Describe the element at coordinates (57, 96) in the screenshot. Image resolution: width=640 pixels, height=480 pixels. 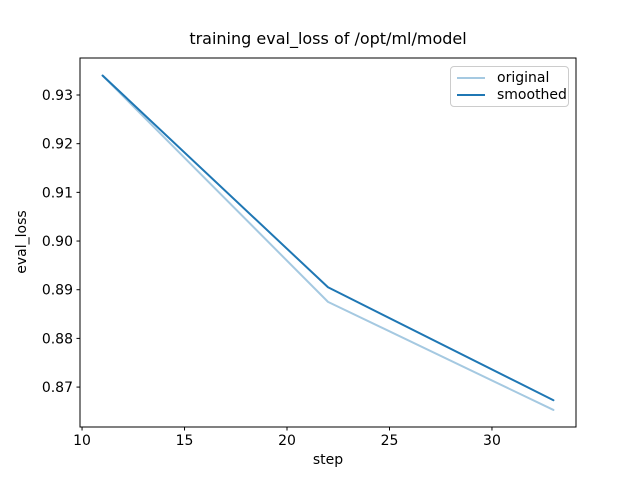
I see `y-tick-label: 0.93` at that location.